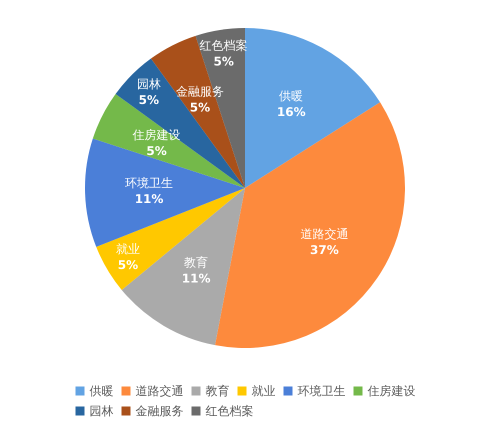 This screenshot has height=434, width=491. Describe the element at coordinates (291, 111) in the screenshot. I see `data-label: 16%` at that location.